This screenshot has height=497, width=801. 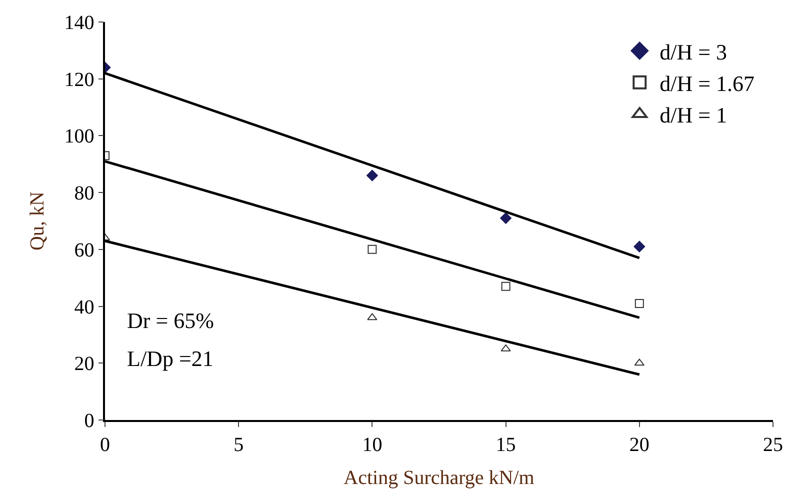 What do you see at coordinates (694, 51) in the screenshot?
I see `legend-label: d/H = 3` at bounding box center [694, 51].